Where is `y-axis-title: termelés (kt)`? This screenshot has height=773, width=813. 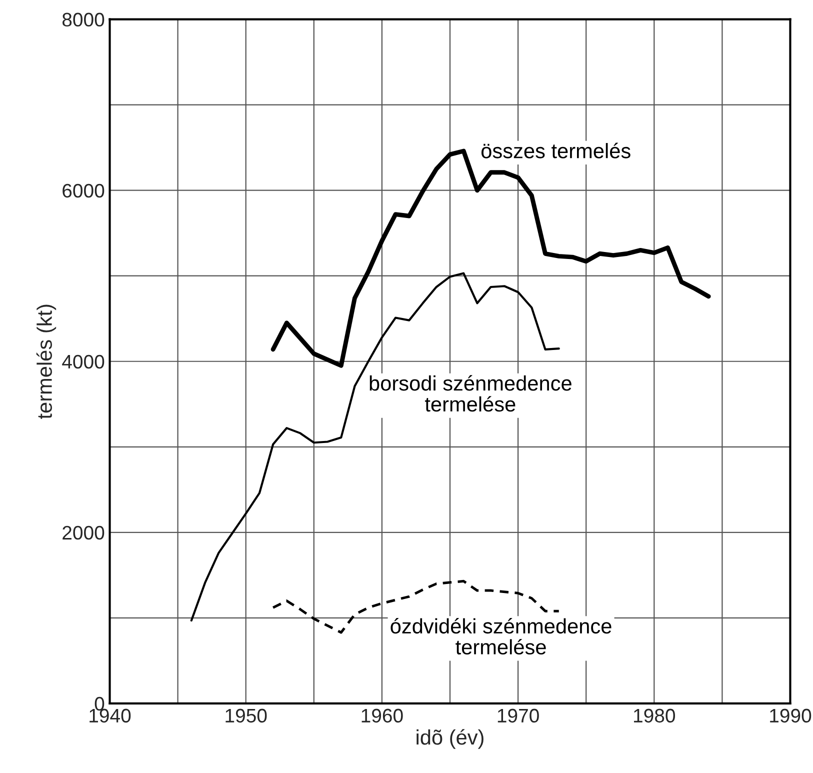
y-axis-title: termelés (kt) is located at coordinates (46, 361).